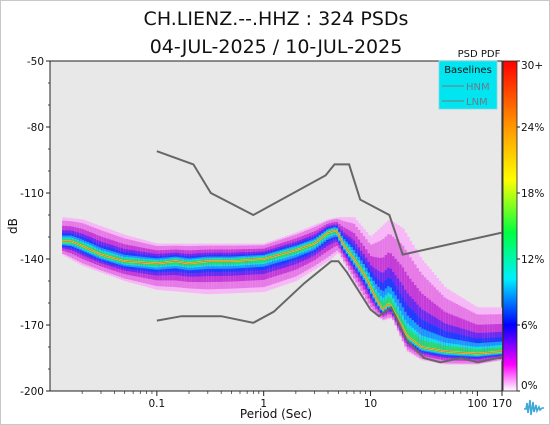 This screenshot has height=425, width=550. I want to click on colorbar-tick-label: 12%, so click(532, 260).